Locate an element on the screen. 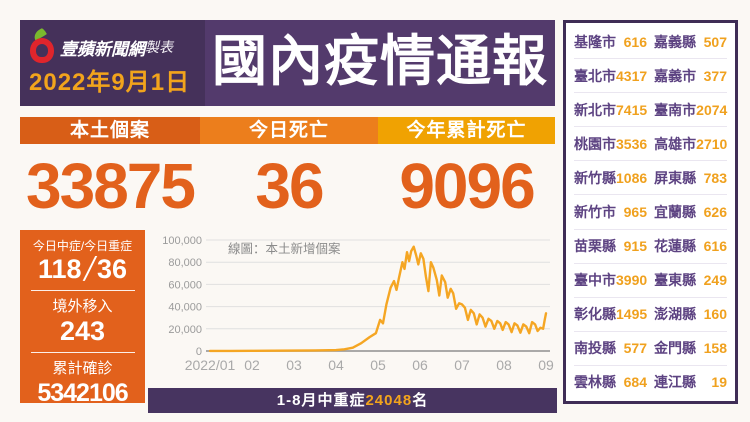 Image resolution: width=750 pixels, height=422 pixels. region-value: 4317 is located at coordinates (632, 75).